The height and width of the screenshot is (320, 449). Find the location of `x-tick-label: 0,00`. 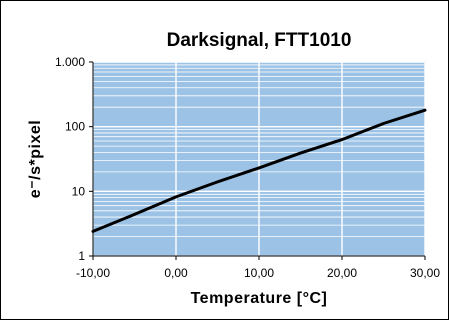

x-tick-label: 0,00 is located at coordinates (176, 273).